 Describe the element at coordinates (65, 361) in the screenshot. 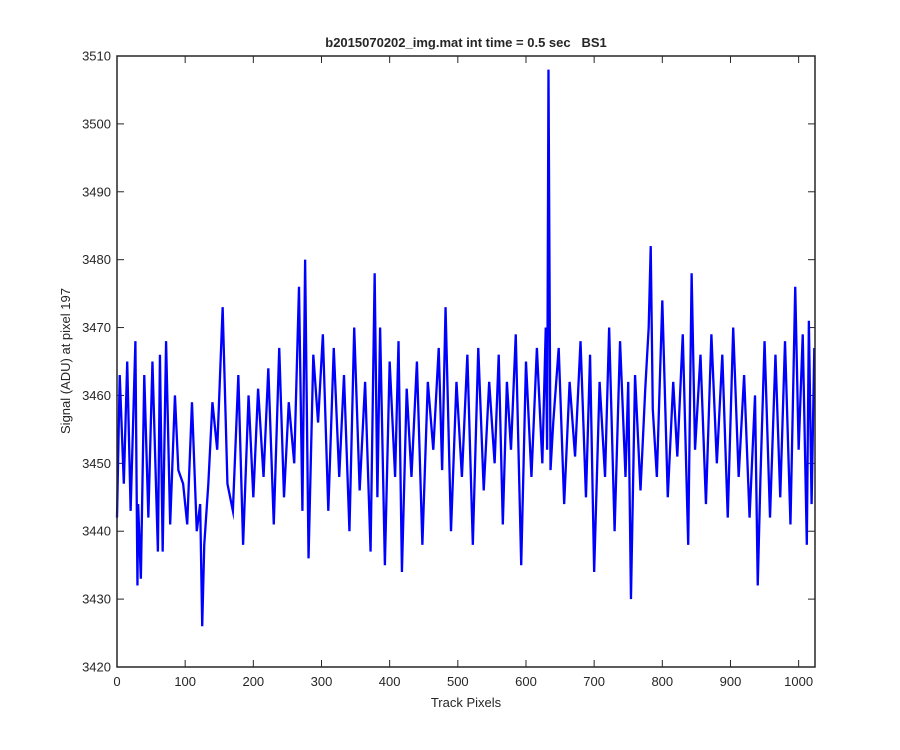

I see `y-axis-label: Signal (ADU) at pixel 197` at that location.